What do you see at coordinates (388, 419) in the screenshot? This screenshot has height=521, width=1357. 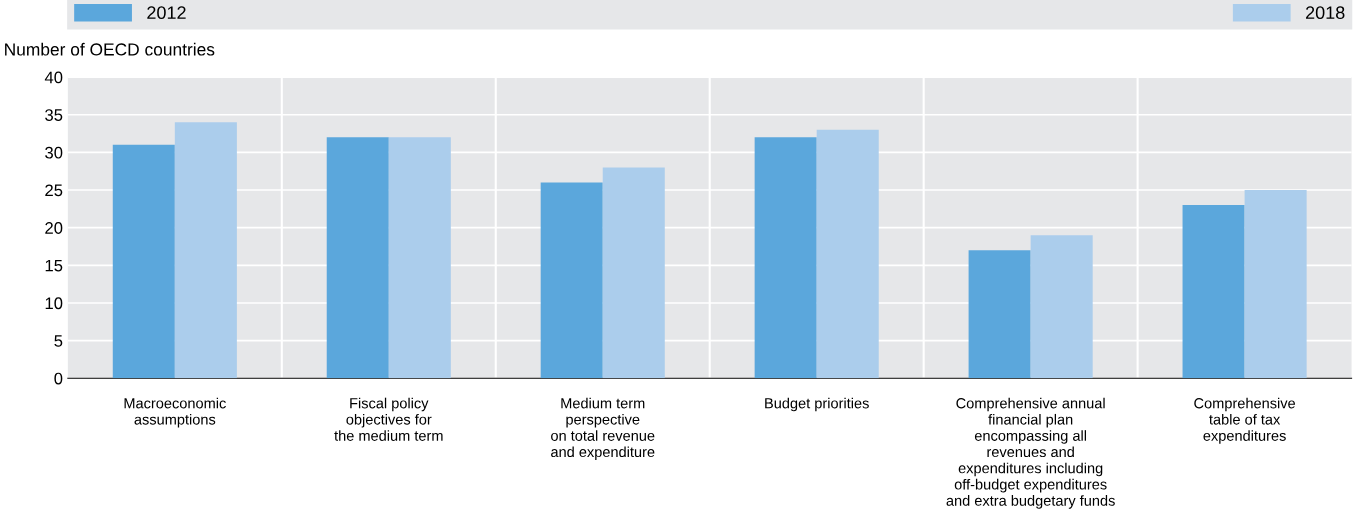 I see `x-tick-label: Fiscal policy objectives for the medium term` at bounding box center [388, 419].